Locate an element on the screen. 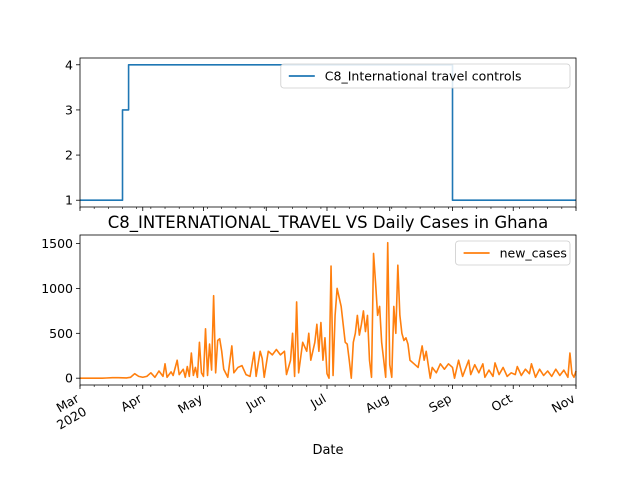 This screenshot has width=640, height=480. top-y-tick-label: 3 is located at coordinates (69, 109).